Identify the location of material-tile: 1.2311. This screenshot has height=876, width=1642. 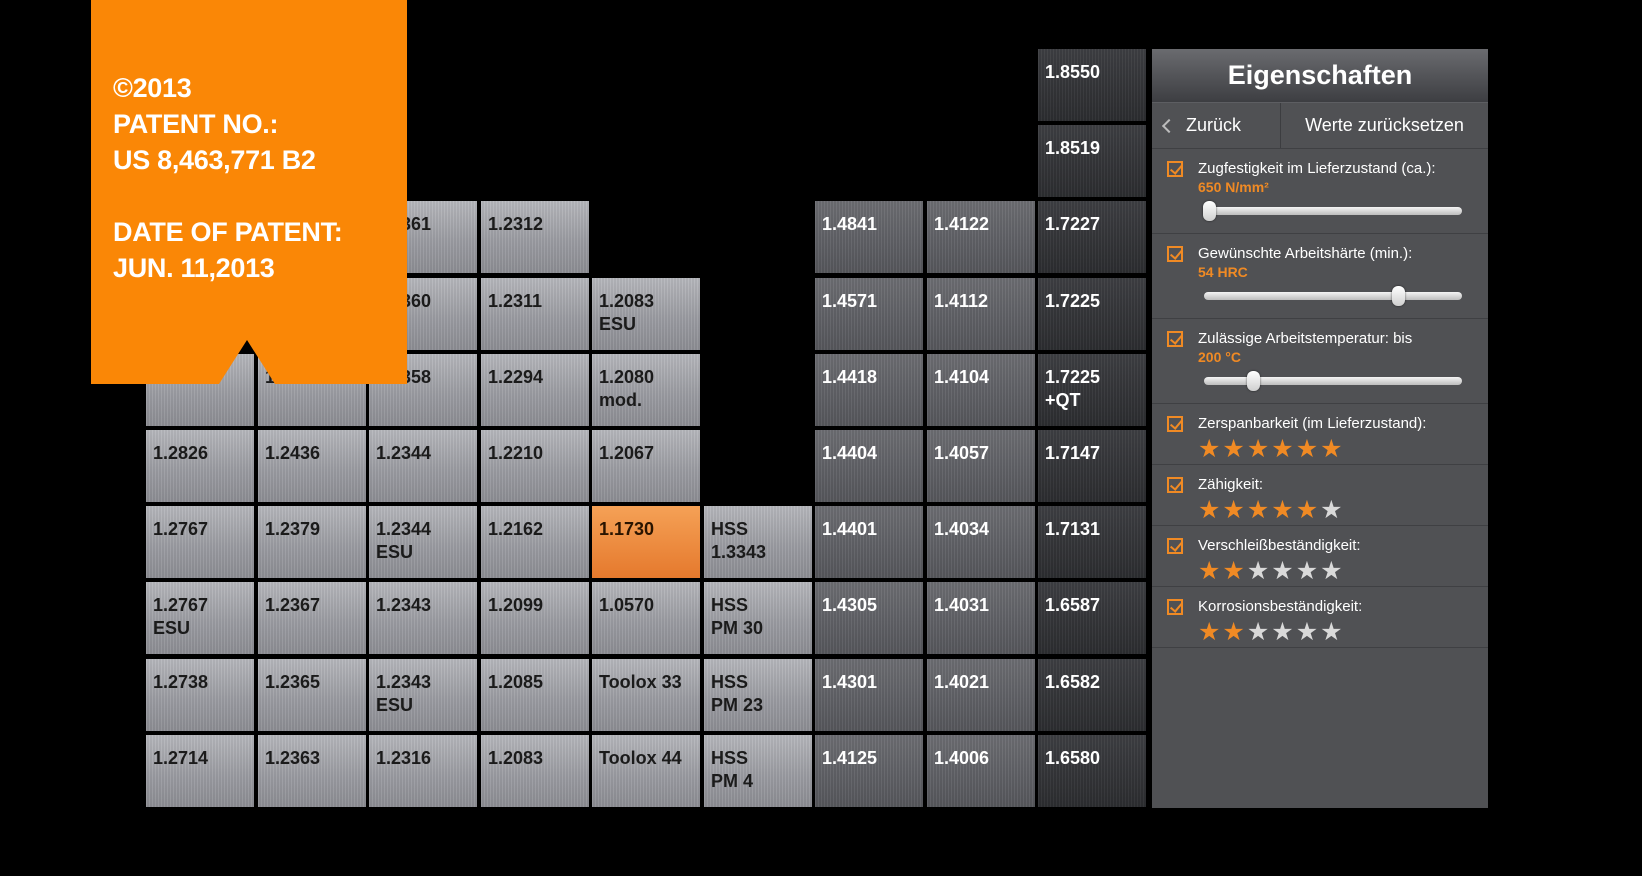
(535, 314).